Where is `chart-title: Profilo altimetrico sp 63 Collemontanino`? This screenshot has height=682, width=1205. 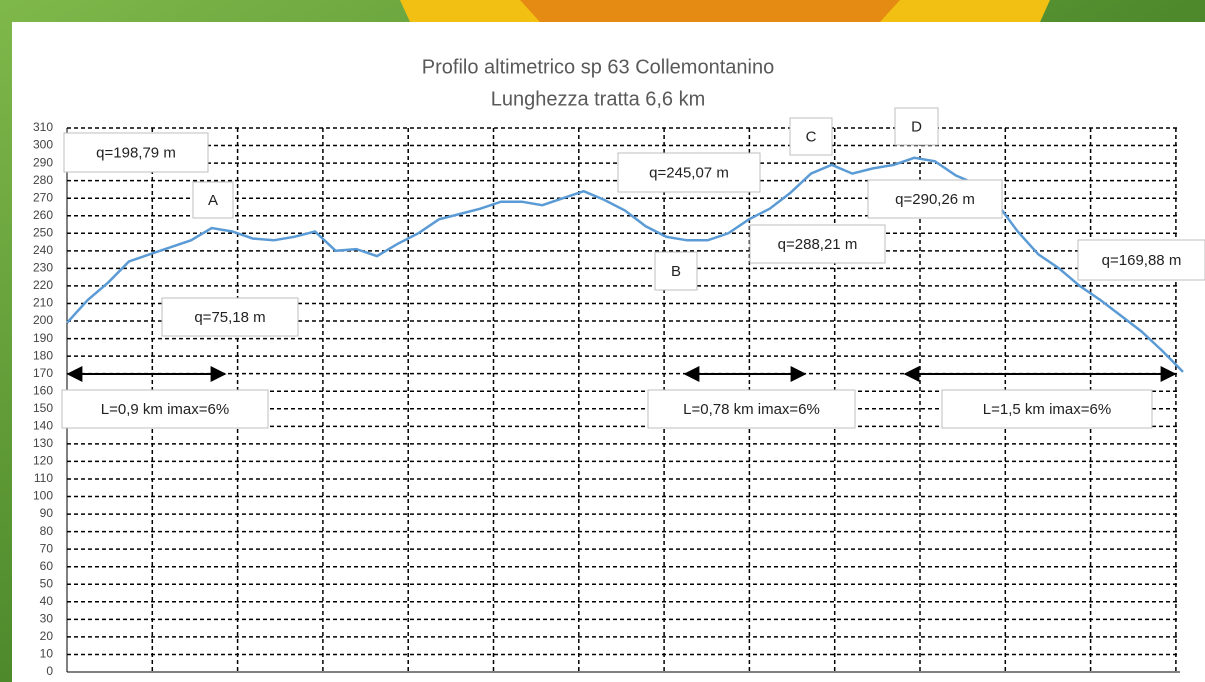 chart-title: Profilo altimetrico sp 63 Collemontanino is located at coordinates (598, 67).